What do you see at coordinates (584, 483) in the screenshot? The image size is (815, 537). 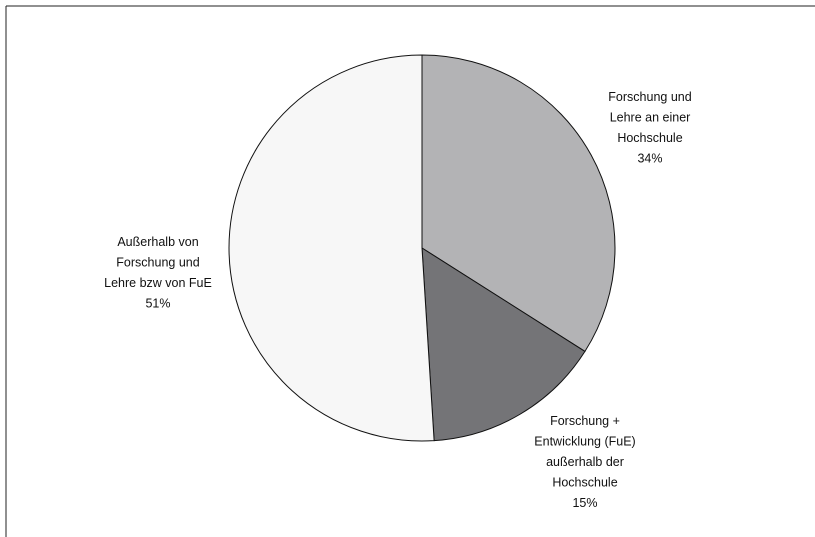 I see `pie-slice-label-line-2-4: Hochschule` at bounding box center [584, 483].